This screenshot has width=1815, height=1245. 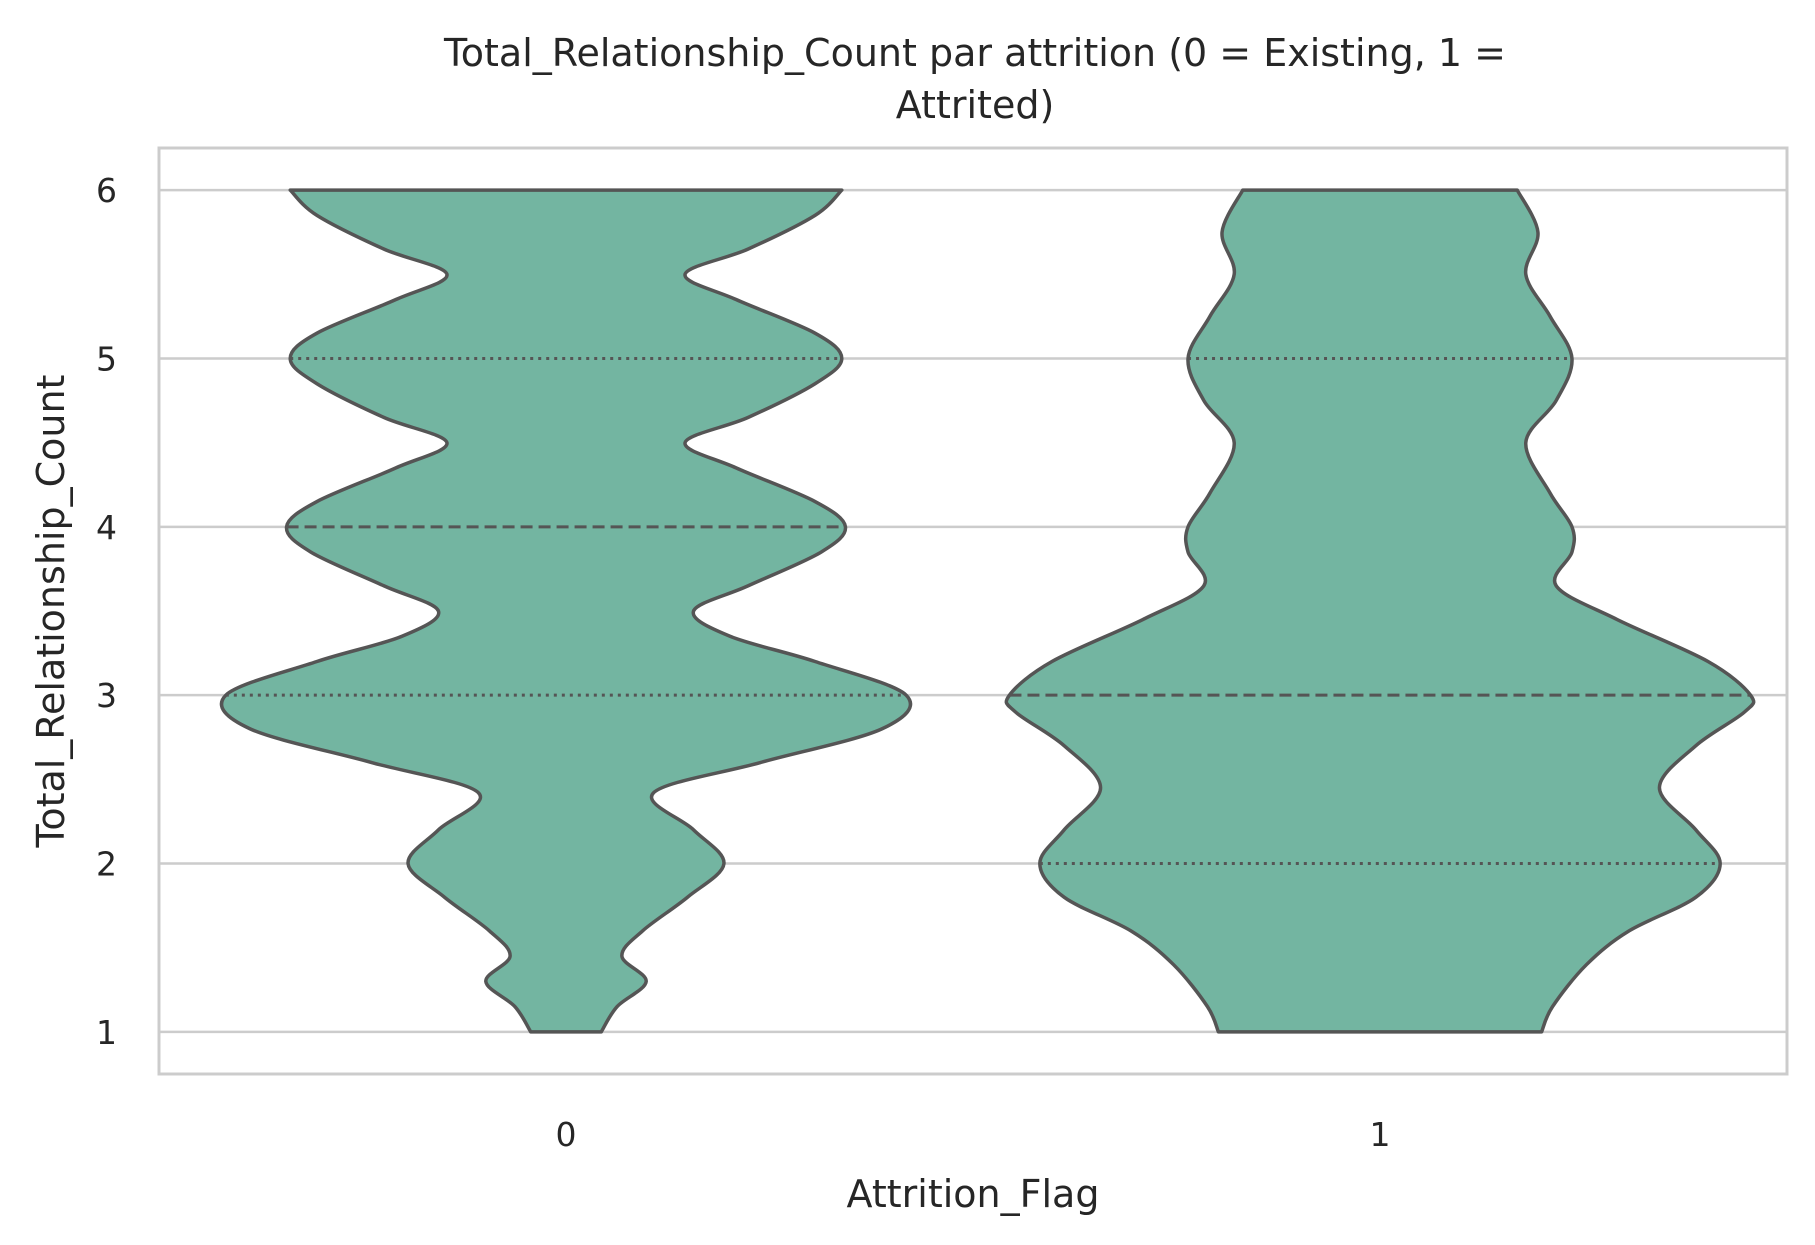 What do you see at coordinates (973, 1194) in the screenshot?
I see `x-axis-label: Attrition_Flag` at bounding box center [973, 1194].